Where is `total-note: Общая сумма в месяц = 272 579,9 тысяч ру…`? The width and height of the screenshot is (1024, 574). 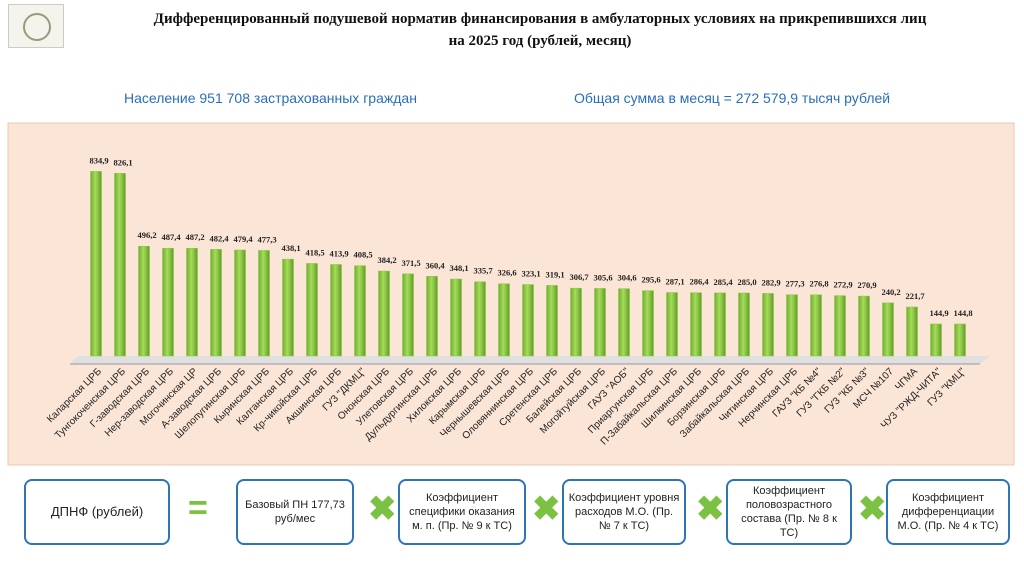 total-note: Общая сумма в месяц = 272 579,9 тысяч ру… is located at coordinates (732, 98).